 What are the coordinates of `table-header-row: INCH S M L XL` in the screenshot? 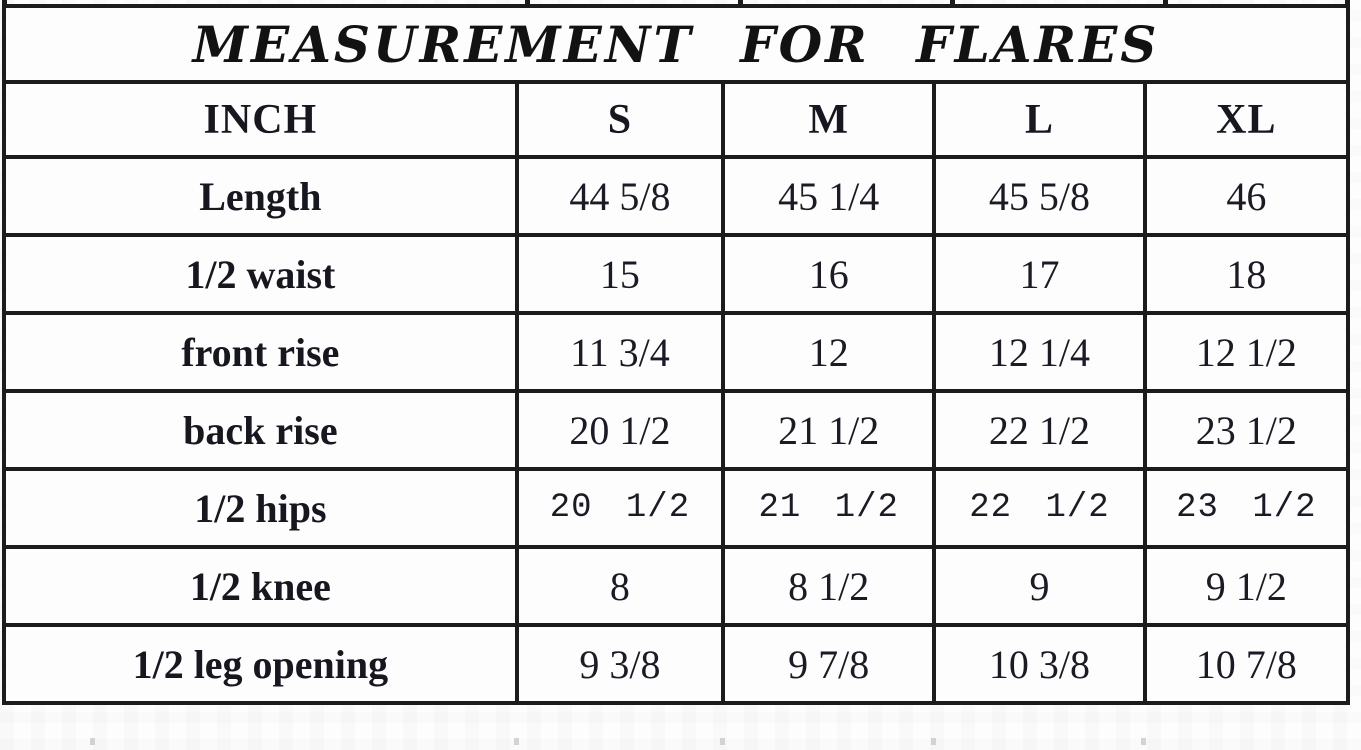 It's located at (676, 119).